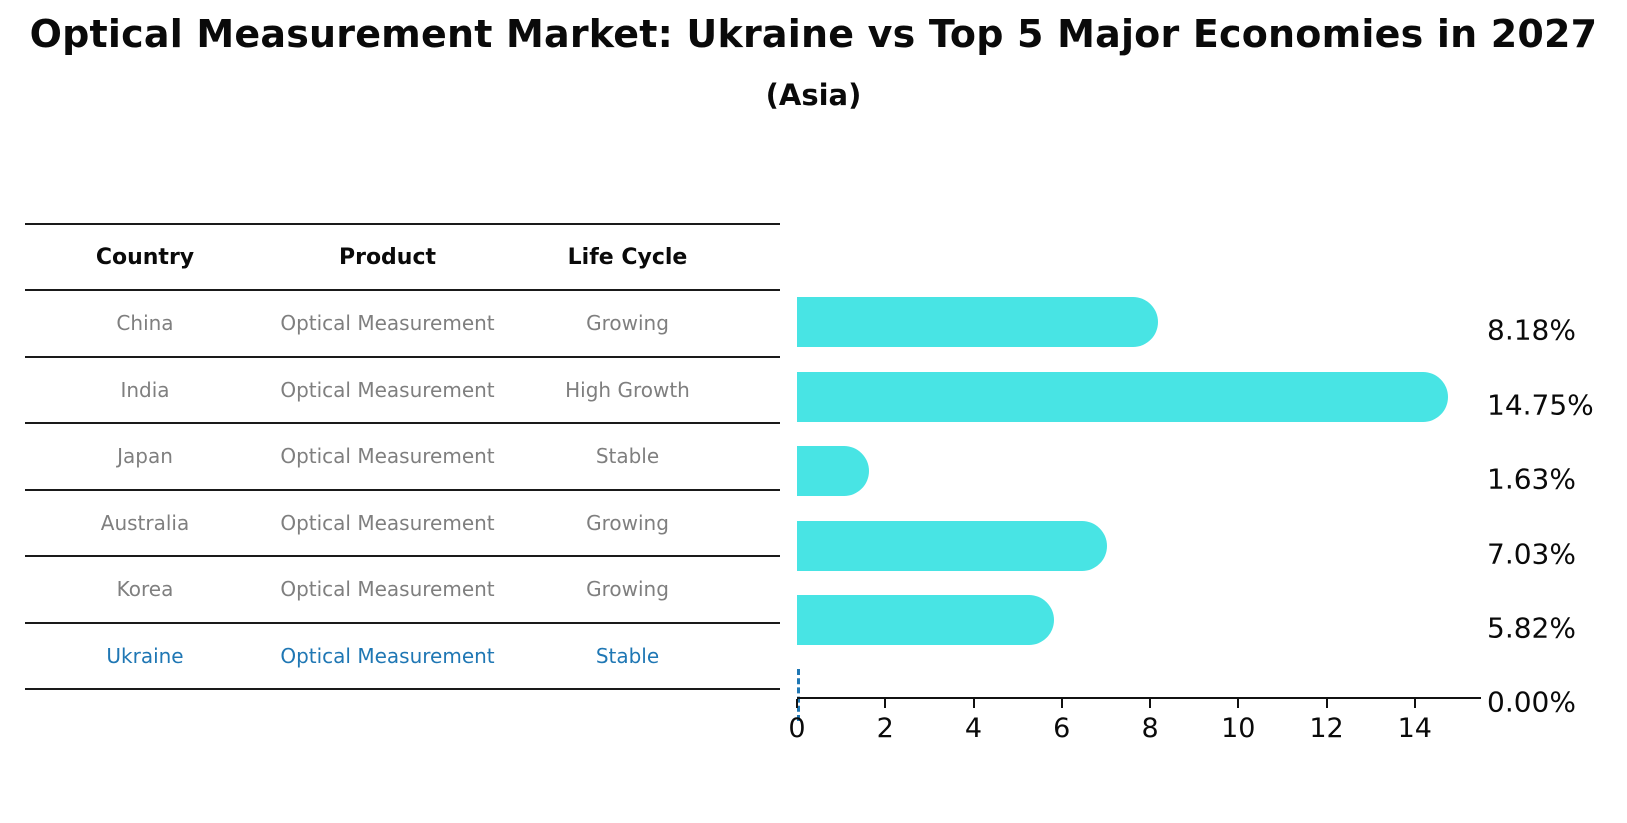 The width and height of the screenshot is (1627, 823). What do you see at coordinates (885, 728) in the screenshot?
I see `x-tick-label: 2` at bounding box center [885, 728].